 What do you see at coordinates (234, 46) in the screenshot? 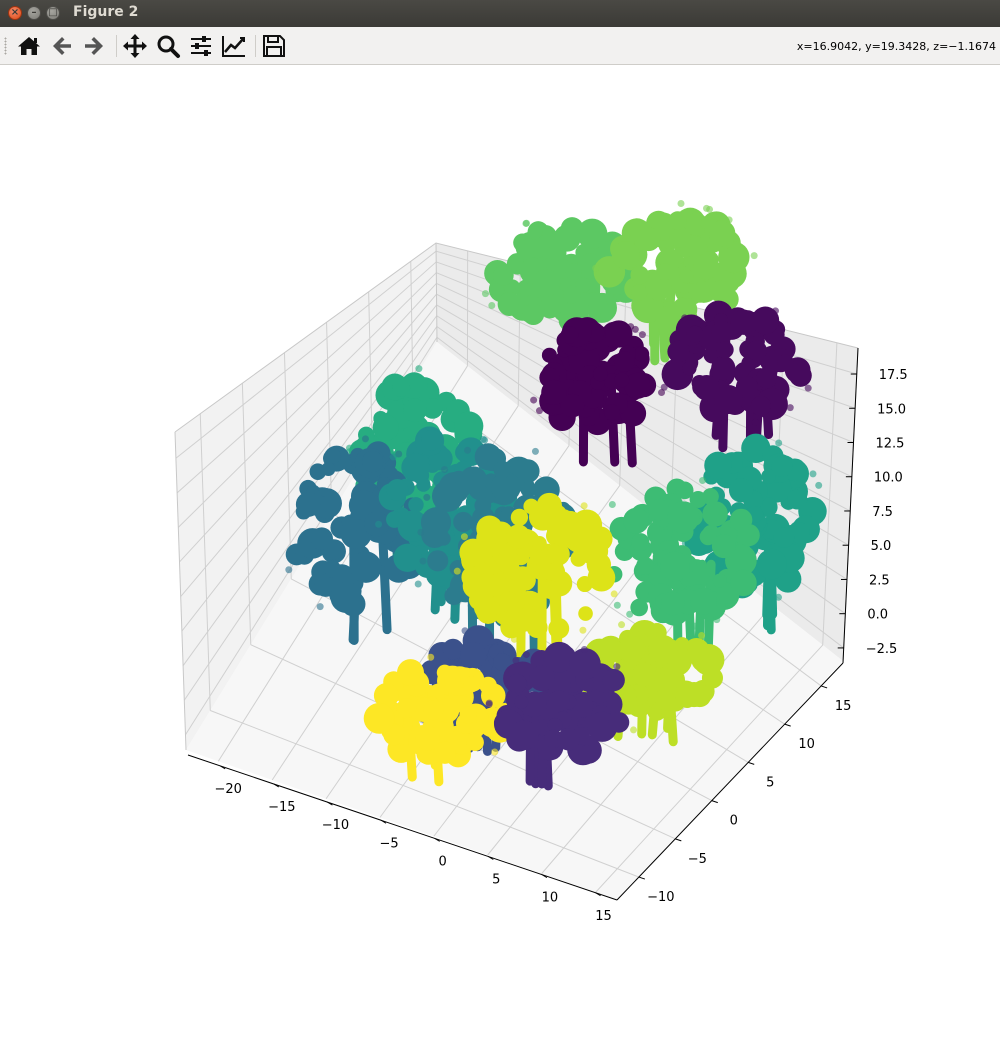
I see `customize-button` at bounding box center [234, 46].